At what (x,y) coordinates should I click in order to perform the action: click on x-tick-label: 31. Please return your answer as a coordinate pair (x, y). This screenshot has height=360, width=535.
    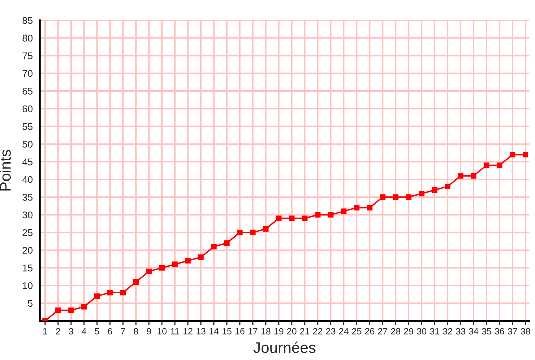
    Looking at the image, I should click on (435, 331).